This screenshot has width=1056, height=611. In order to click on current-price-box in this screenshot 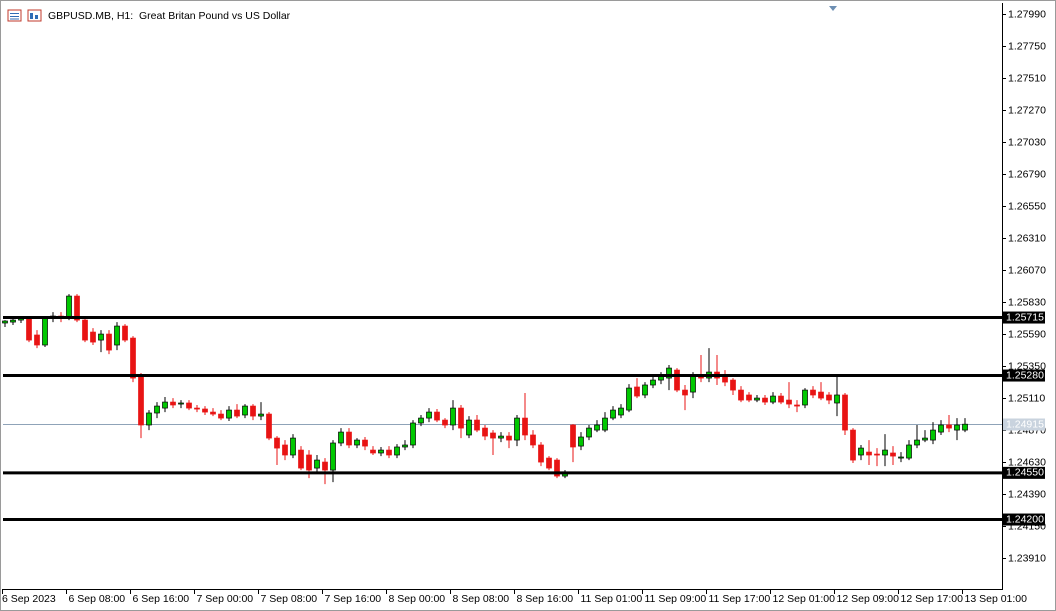, I will do `click(1024, 424)`.